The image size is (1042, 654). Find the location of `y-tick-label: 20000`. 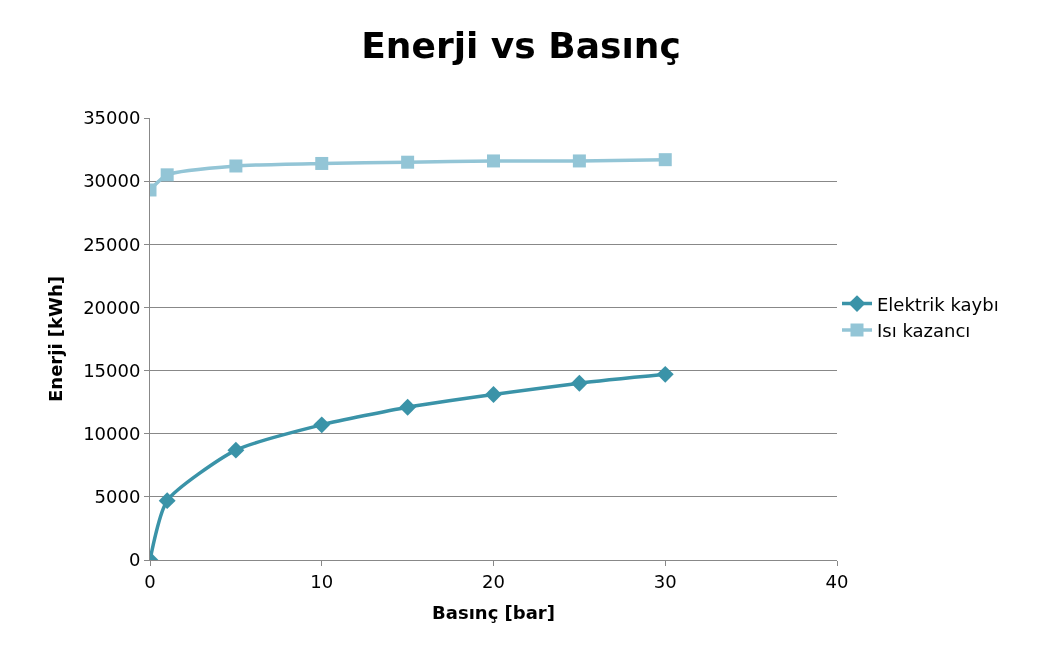

y-tick-label: 20000 is located at coordinates (112, 307).